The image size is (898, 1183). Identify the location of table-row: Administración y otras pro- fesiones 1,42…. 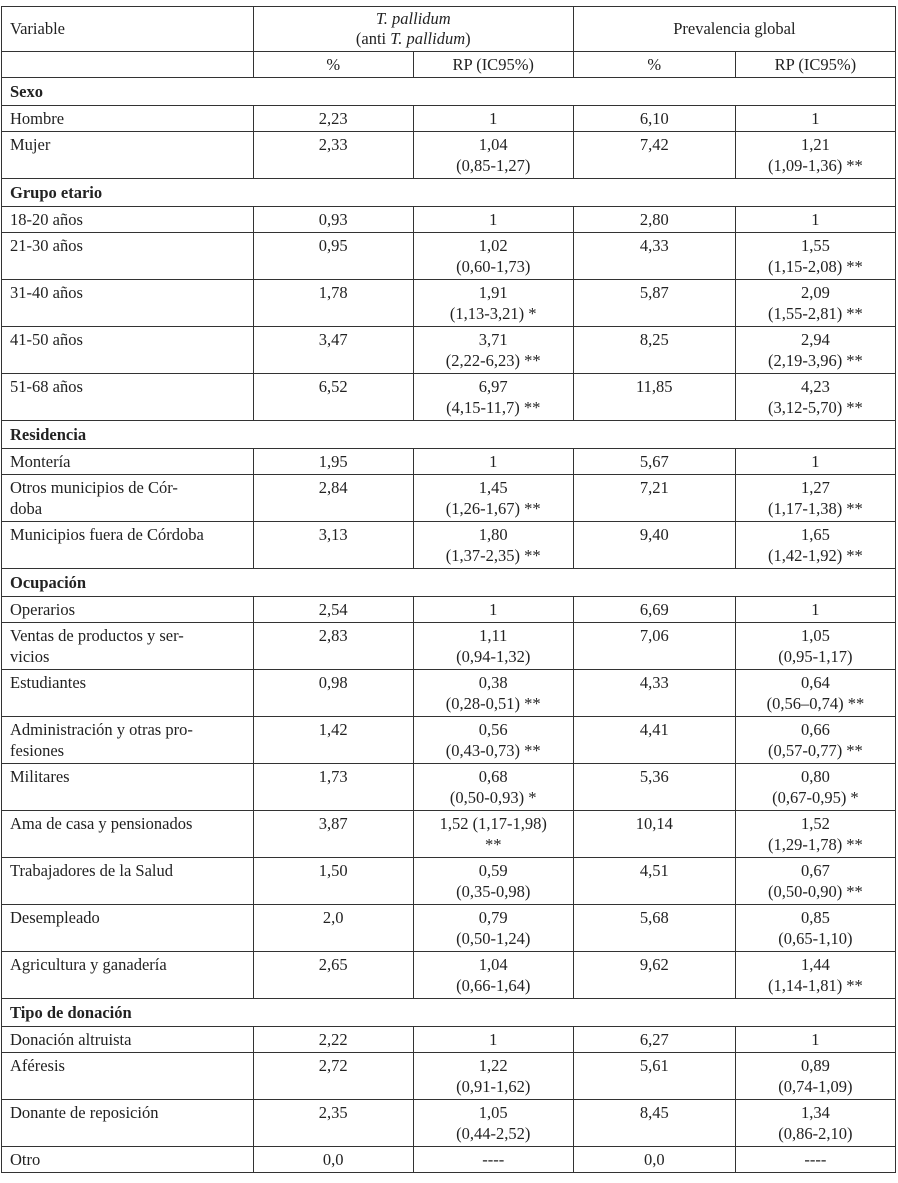
(449, 740).